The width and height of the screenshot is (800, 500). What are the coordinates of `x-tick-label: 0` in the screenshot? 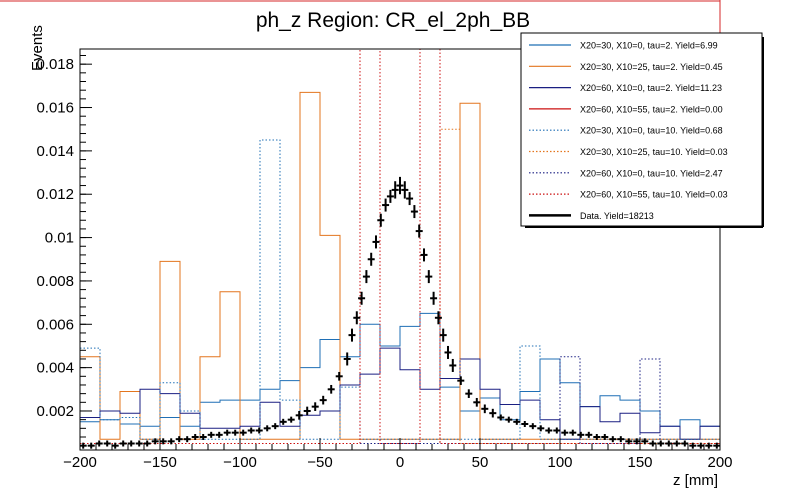 It's located at (400, 462).